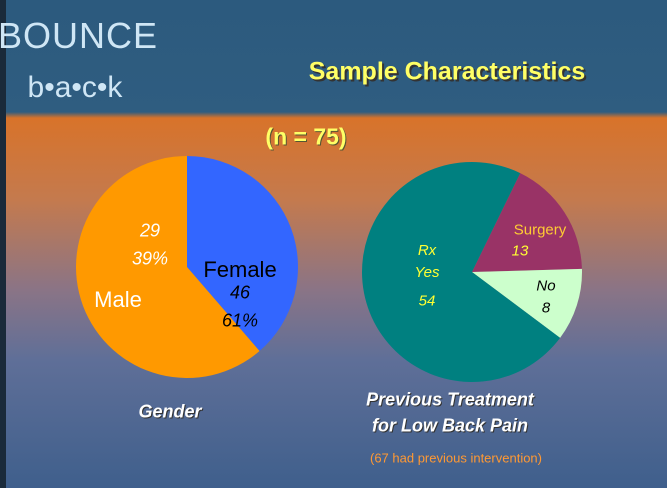  Describe the element at coordinates (240, 292) in the screenshot. I see `slice-value: 46` at that location.